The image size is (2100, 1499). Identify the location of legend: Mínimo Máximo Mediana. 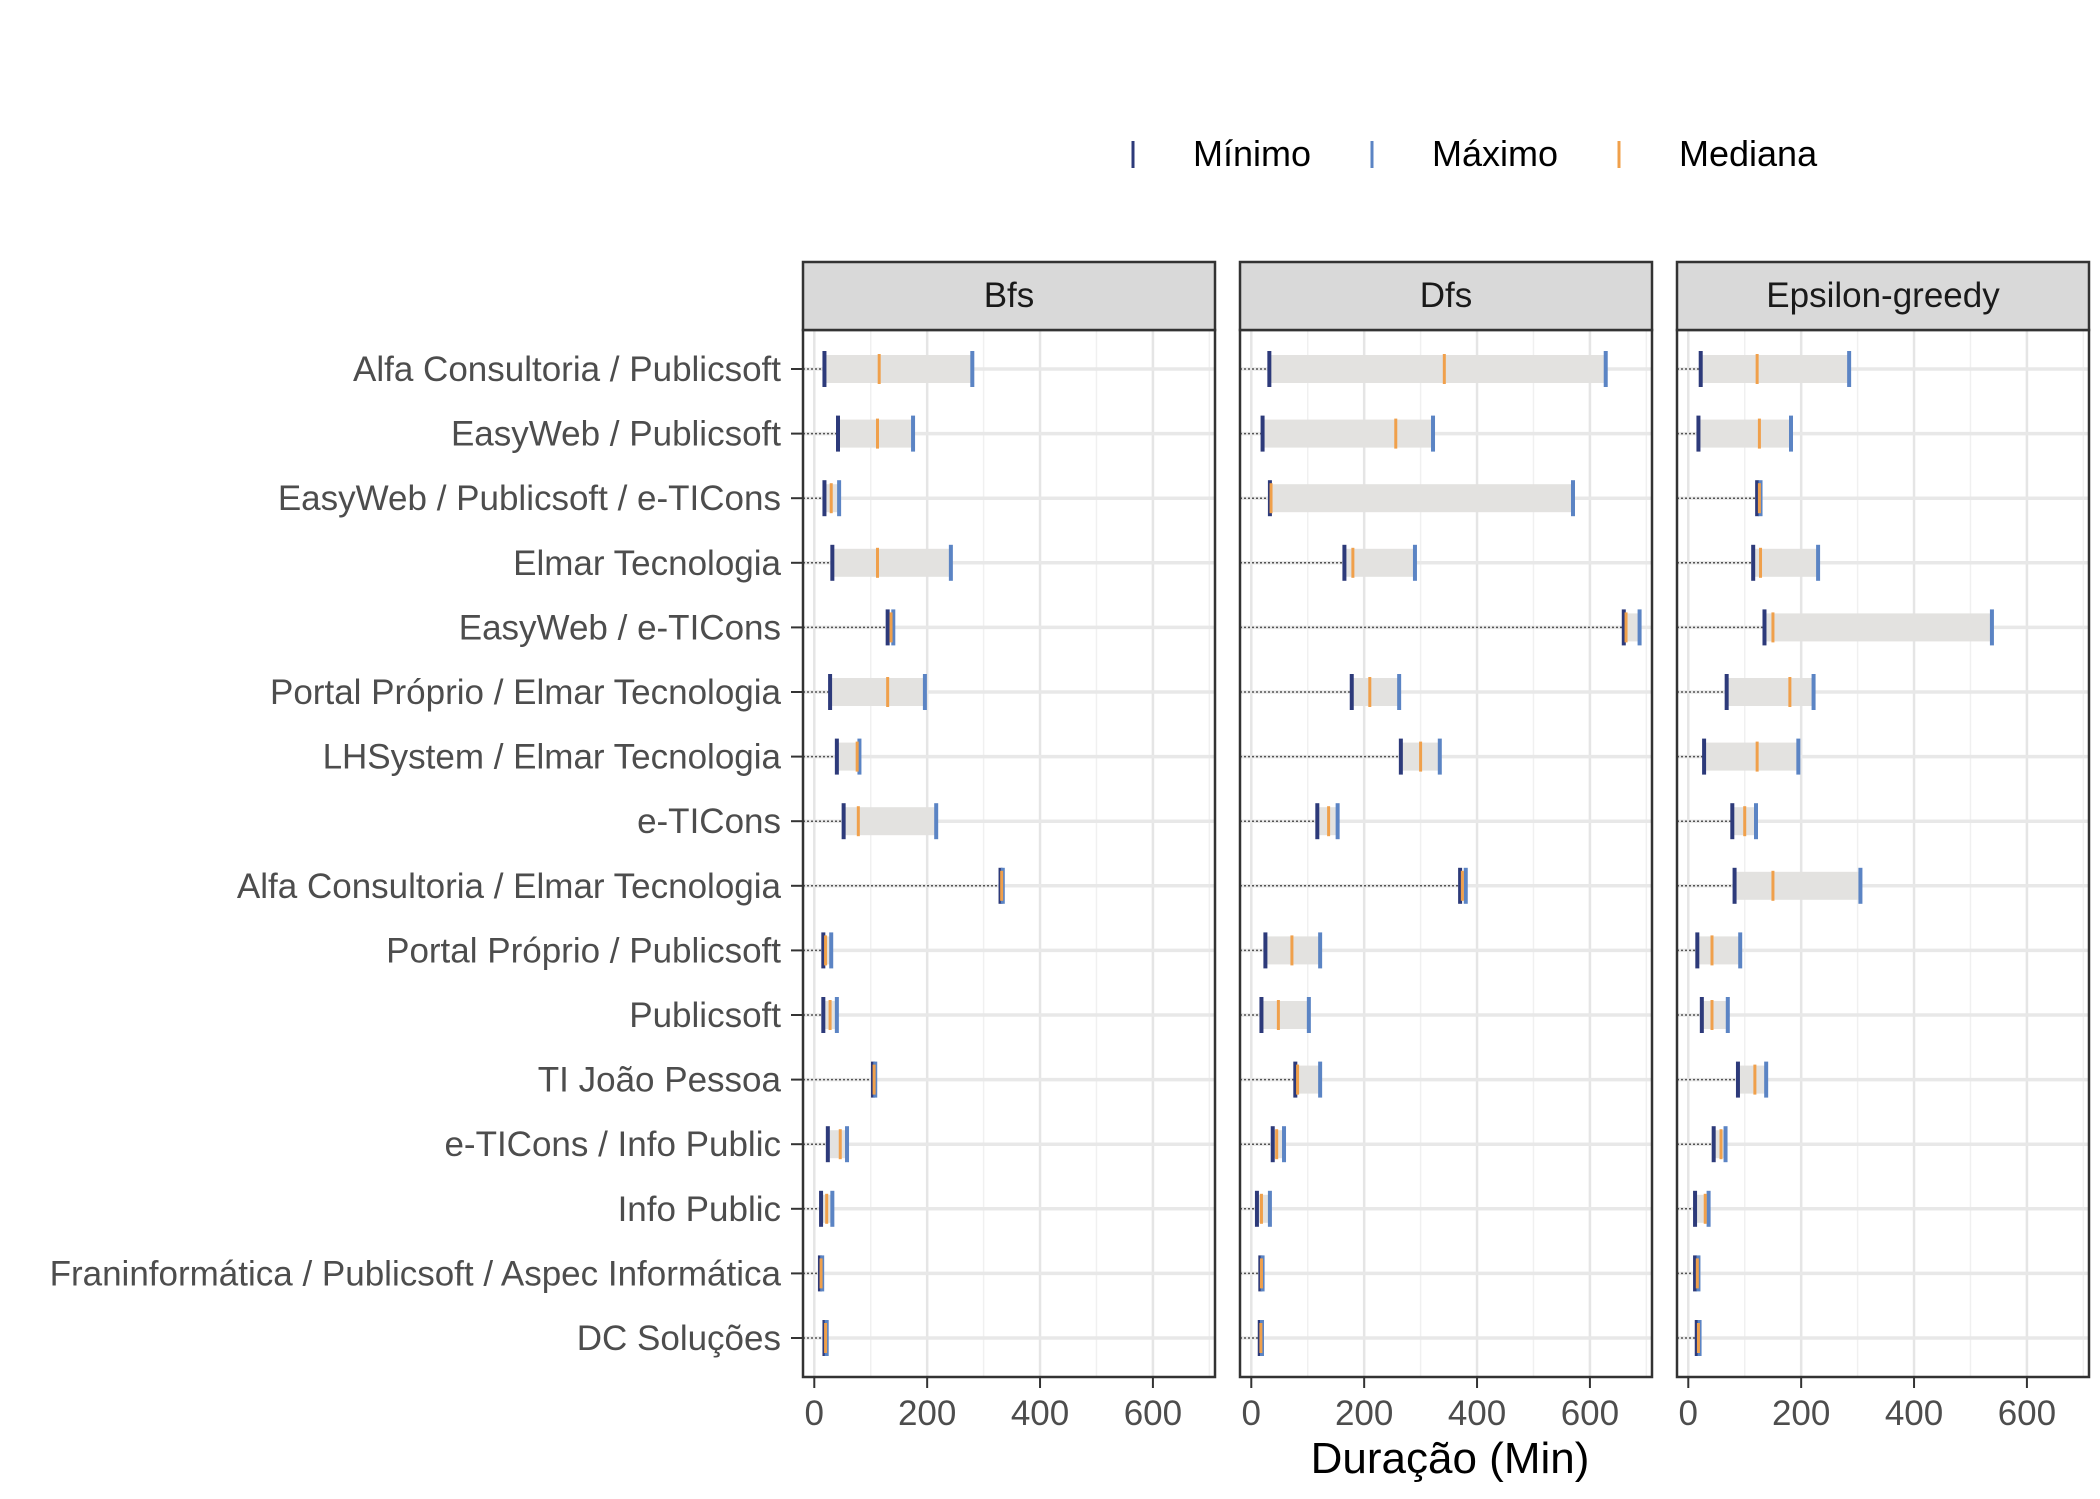
(1474, 153).